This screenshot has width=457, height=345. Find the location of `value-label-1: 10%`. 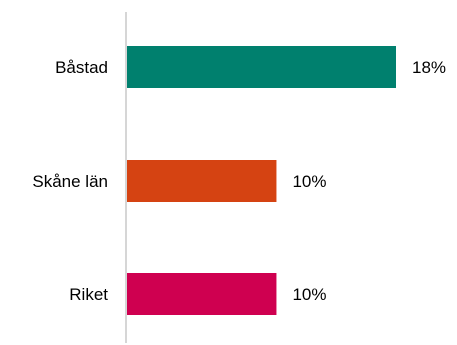

value-label-1: 10% is located at coordinates (309, 181).